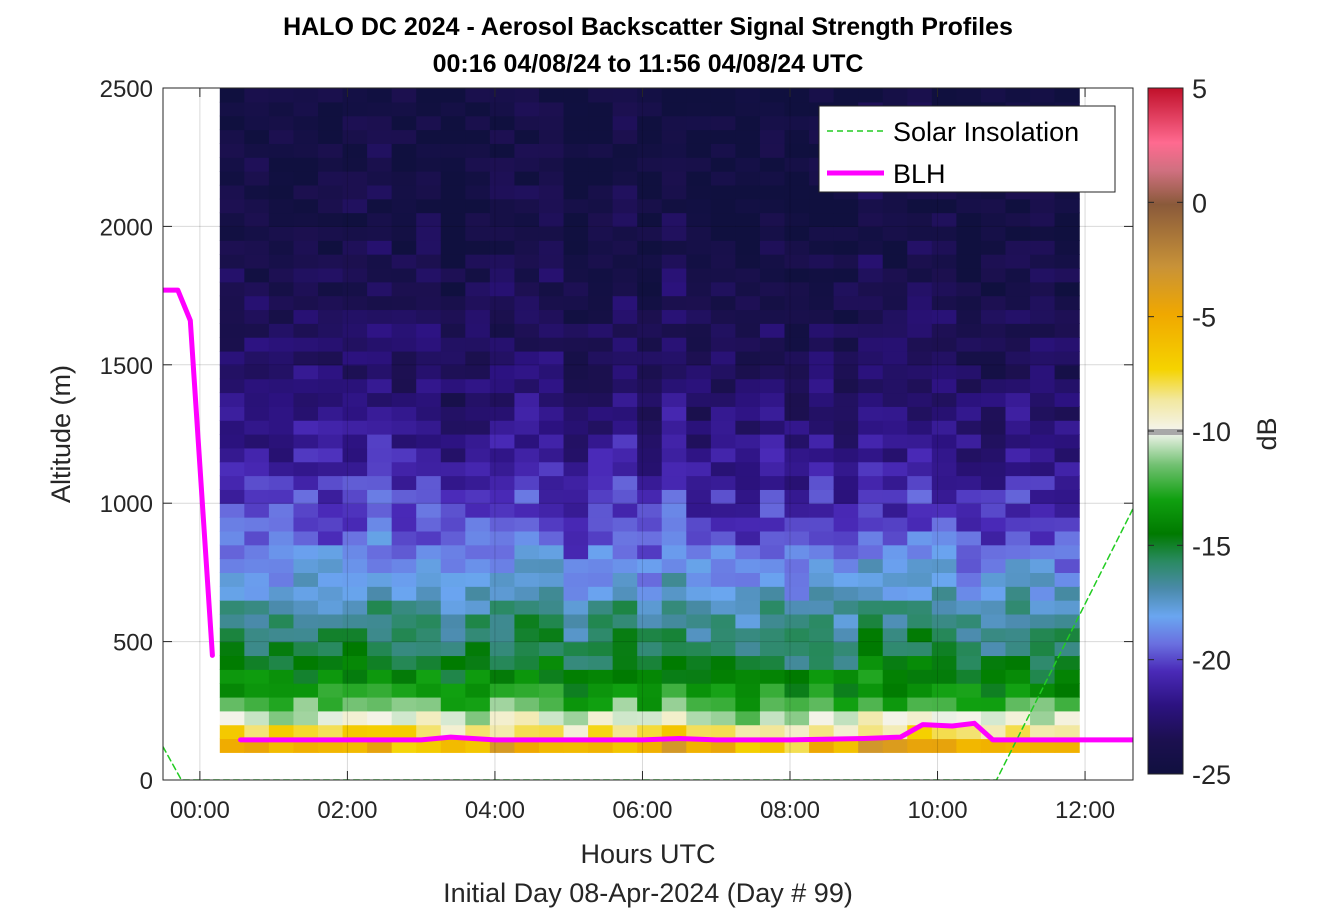 The width and height of the screenshot is (1343, 911). Describe the element at coordinates (648, 893) in the screenshot. I see `initial-day-label: Initial Day 08-Apr-2024 (Day # 99)` at that location.